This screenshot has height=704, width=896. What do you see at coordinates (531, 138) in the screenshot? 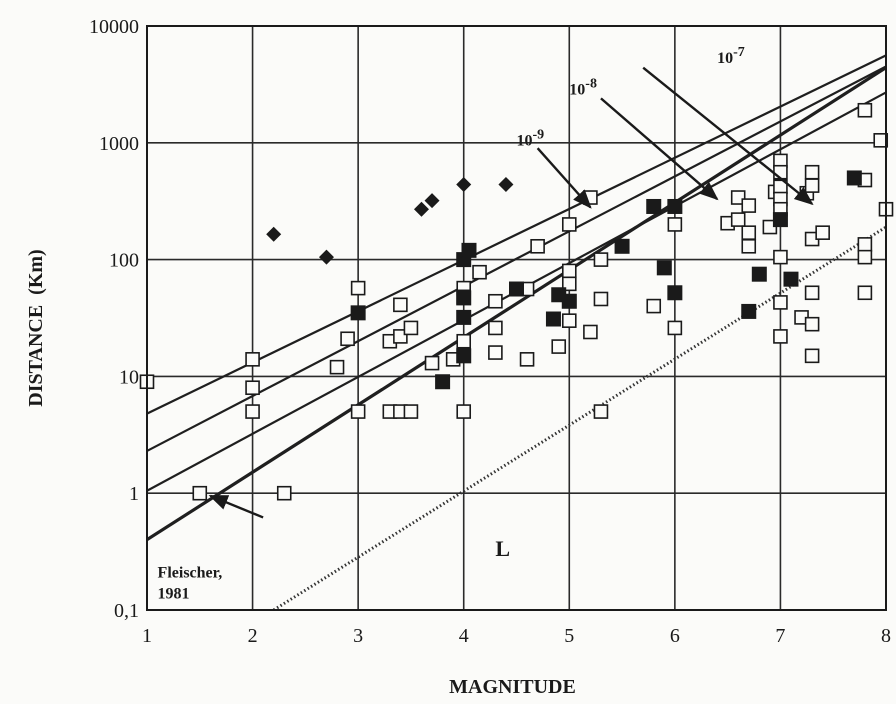
I see `annotation-label: 10-9` at bounding box center [531, 138].